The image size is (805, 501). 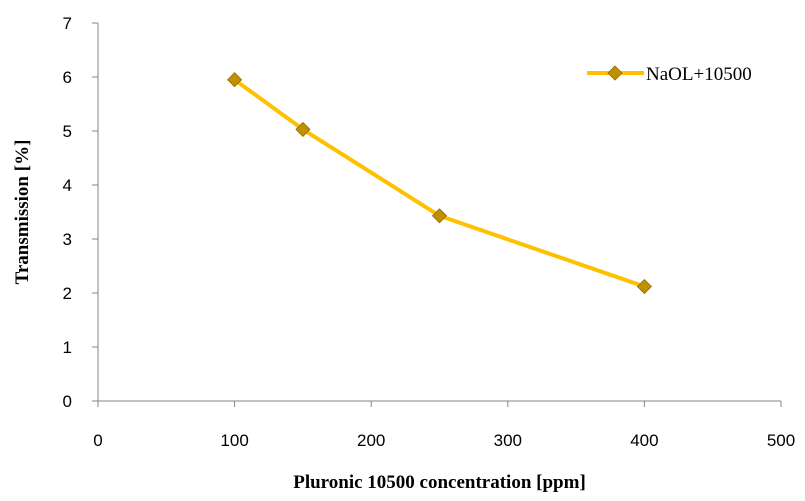 I want to click on x-axis-title: Pluronic 10500 concentration [ppm], so click(x=439, y=482).